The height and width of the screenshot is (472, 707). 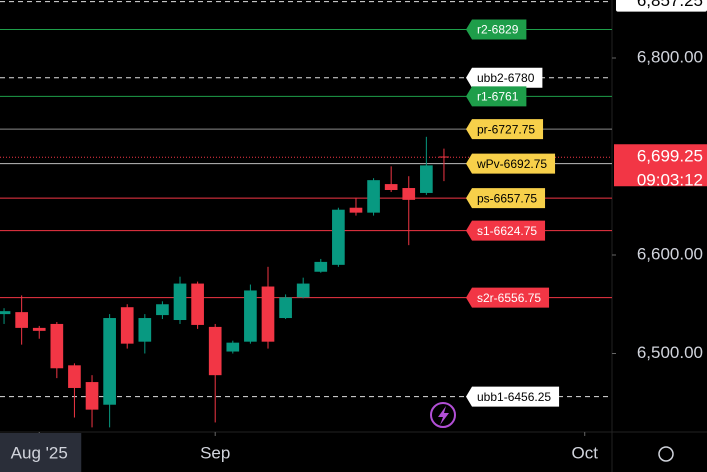 What do you see at coordinates (443, 415) in the screenshot?
I see `lightning-icon` at bounding box center [443, 415].